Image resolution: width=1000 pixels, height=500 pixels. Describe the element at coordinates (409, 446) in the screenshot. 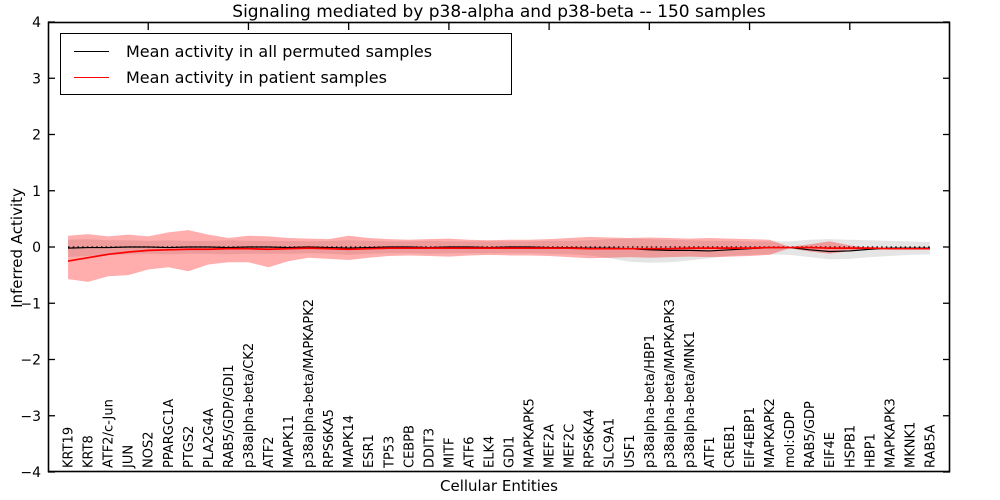

I see `x-tick-label: CEBPB` at that location.